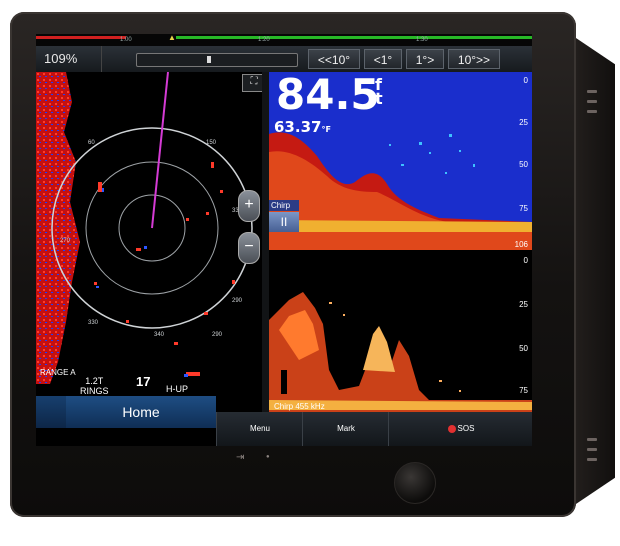  Describe the element at coordinates (94, 381) in the screenshot. I see `rings-value: 1.2T` at that location.